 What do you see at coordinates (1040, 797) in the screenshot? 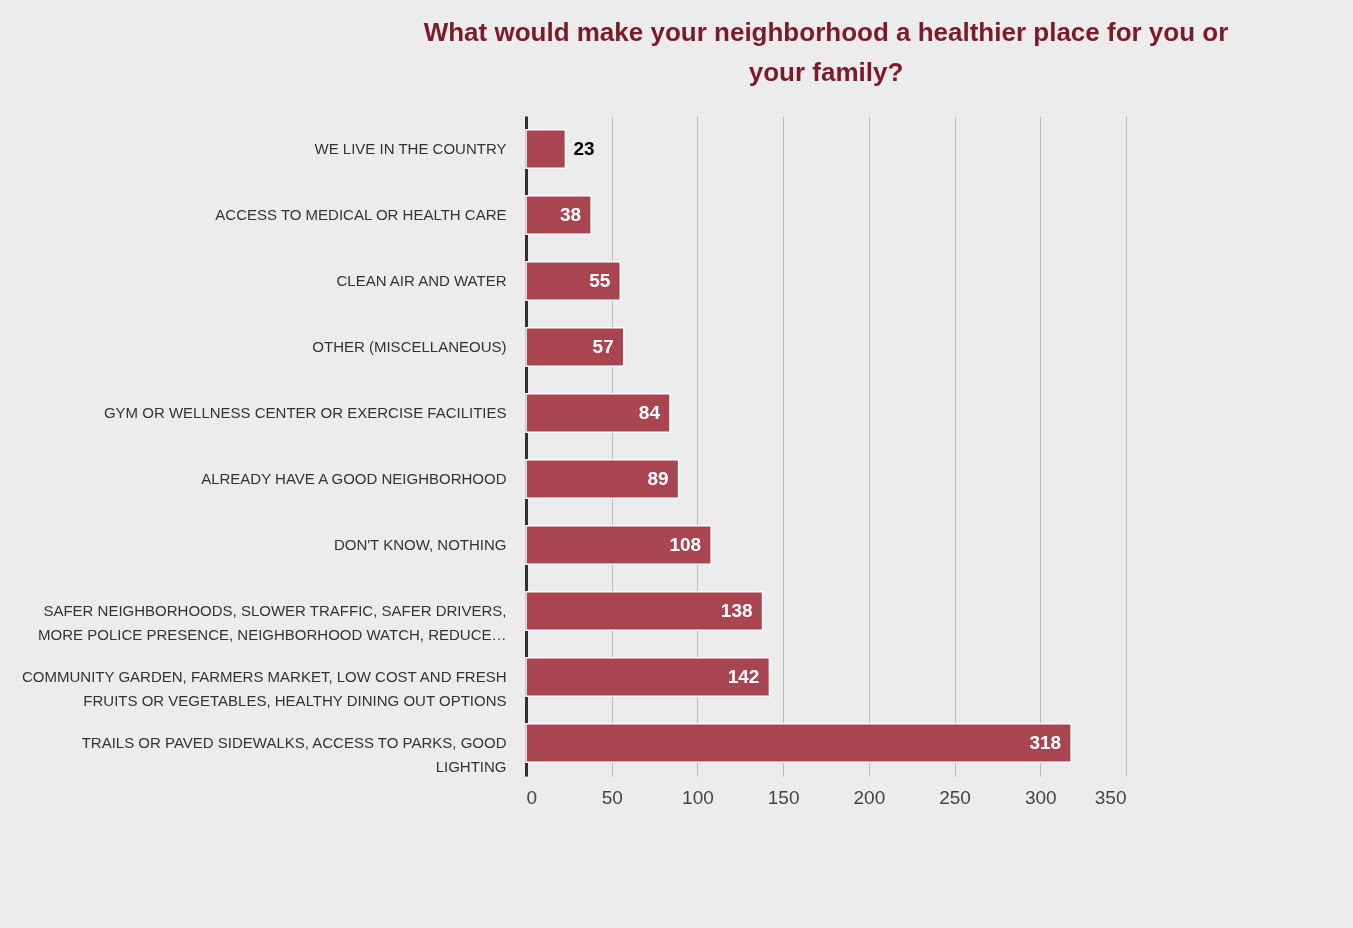
I see `x-tick-label: 300` at bounding box center [1040, 797].